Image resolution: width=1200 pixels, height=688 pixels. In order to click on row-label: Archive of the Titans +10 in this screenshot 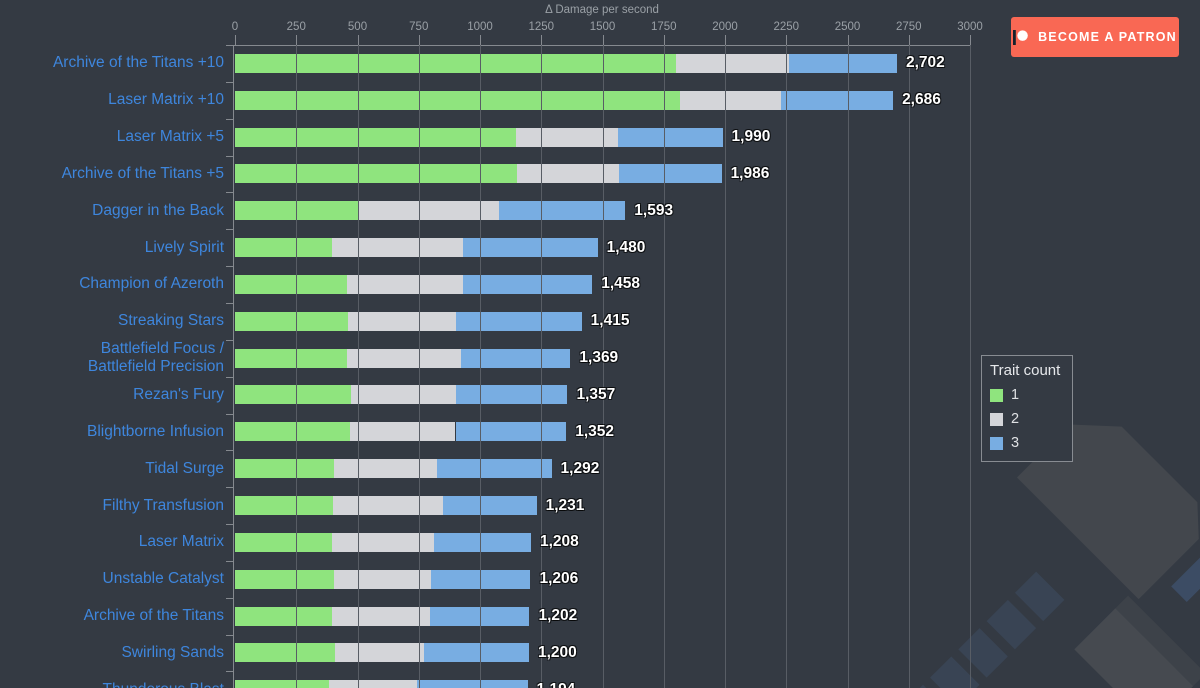, I will do `click(112, 63)`.